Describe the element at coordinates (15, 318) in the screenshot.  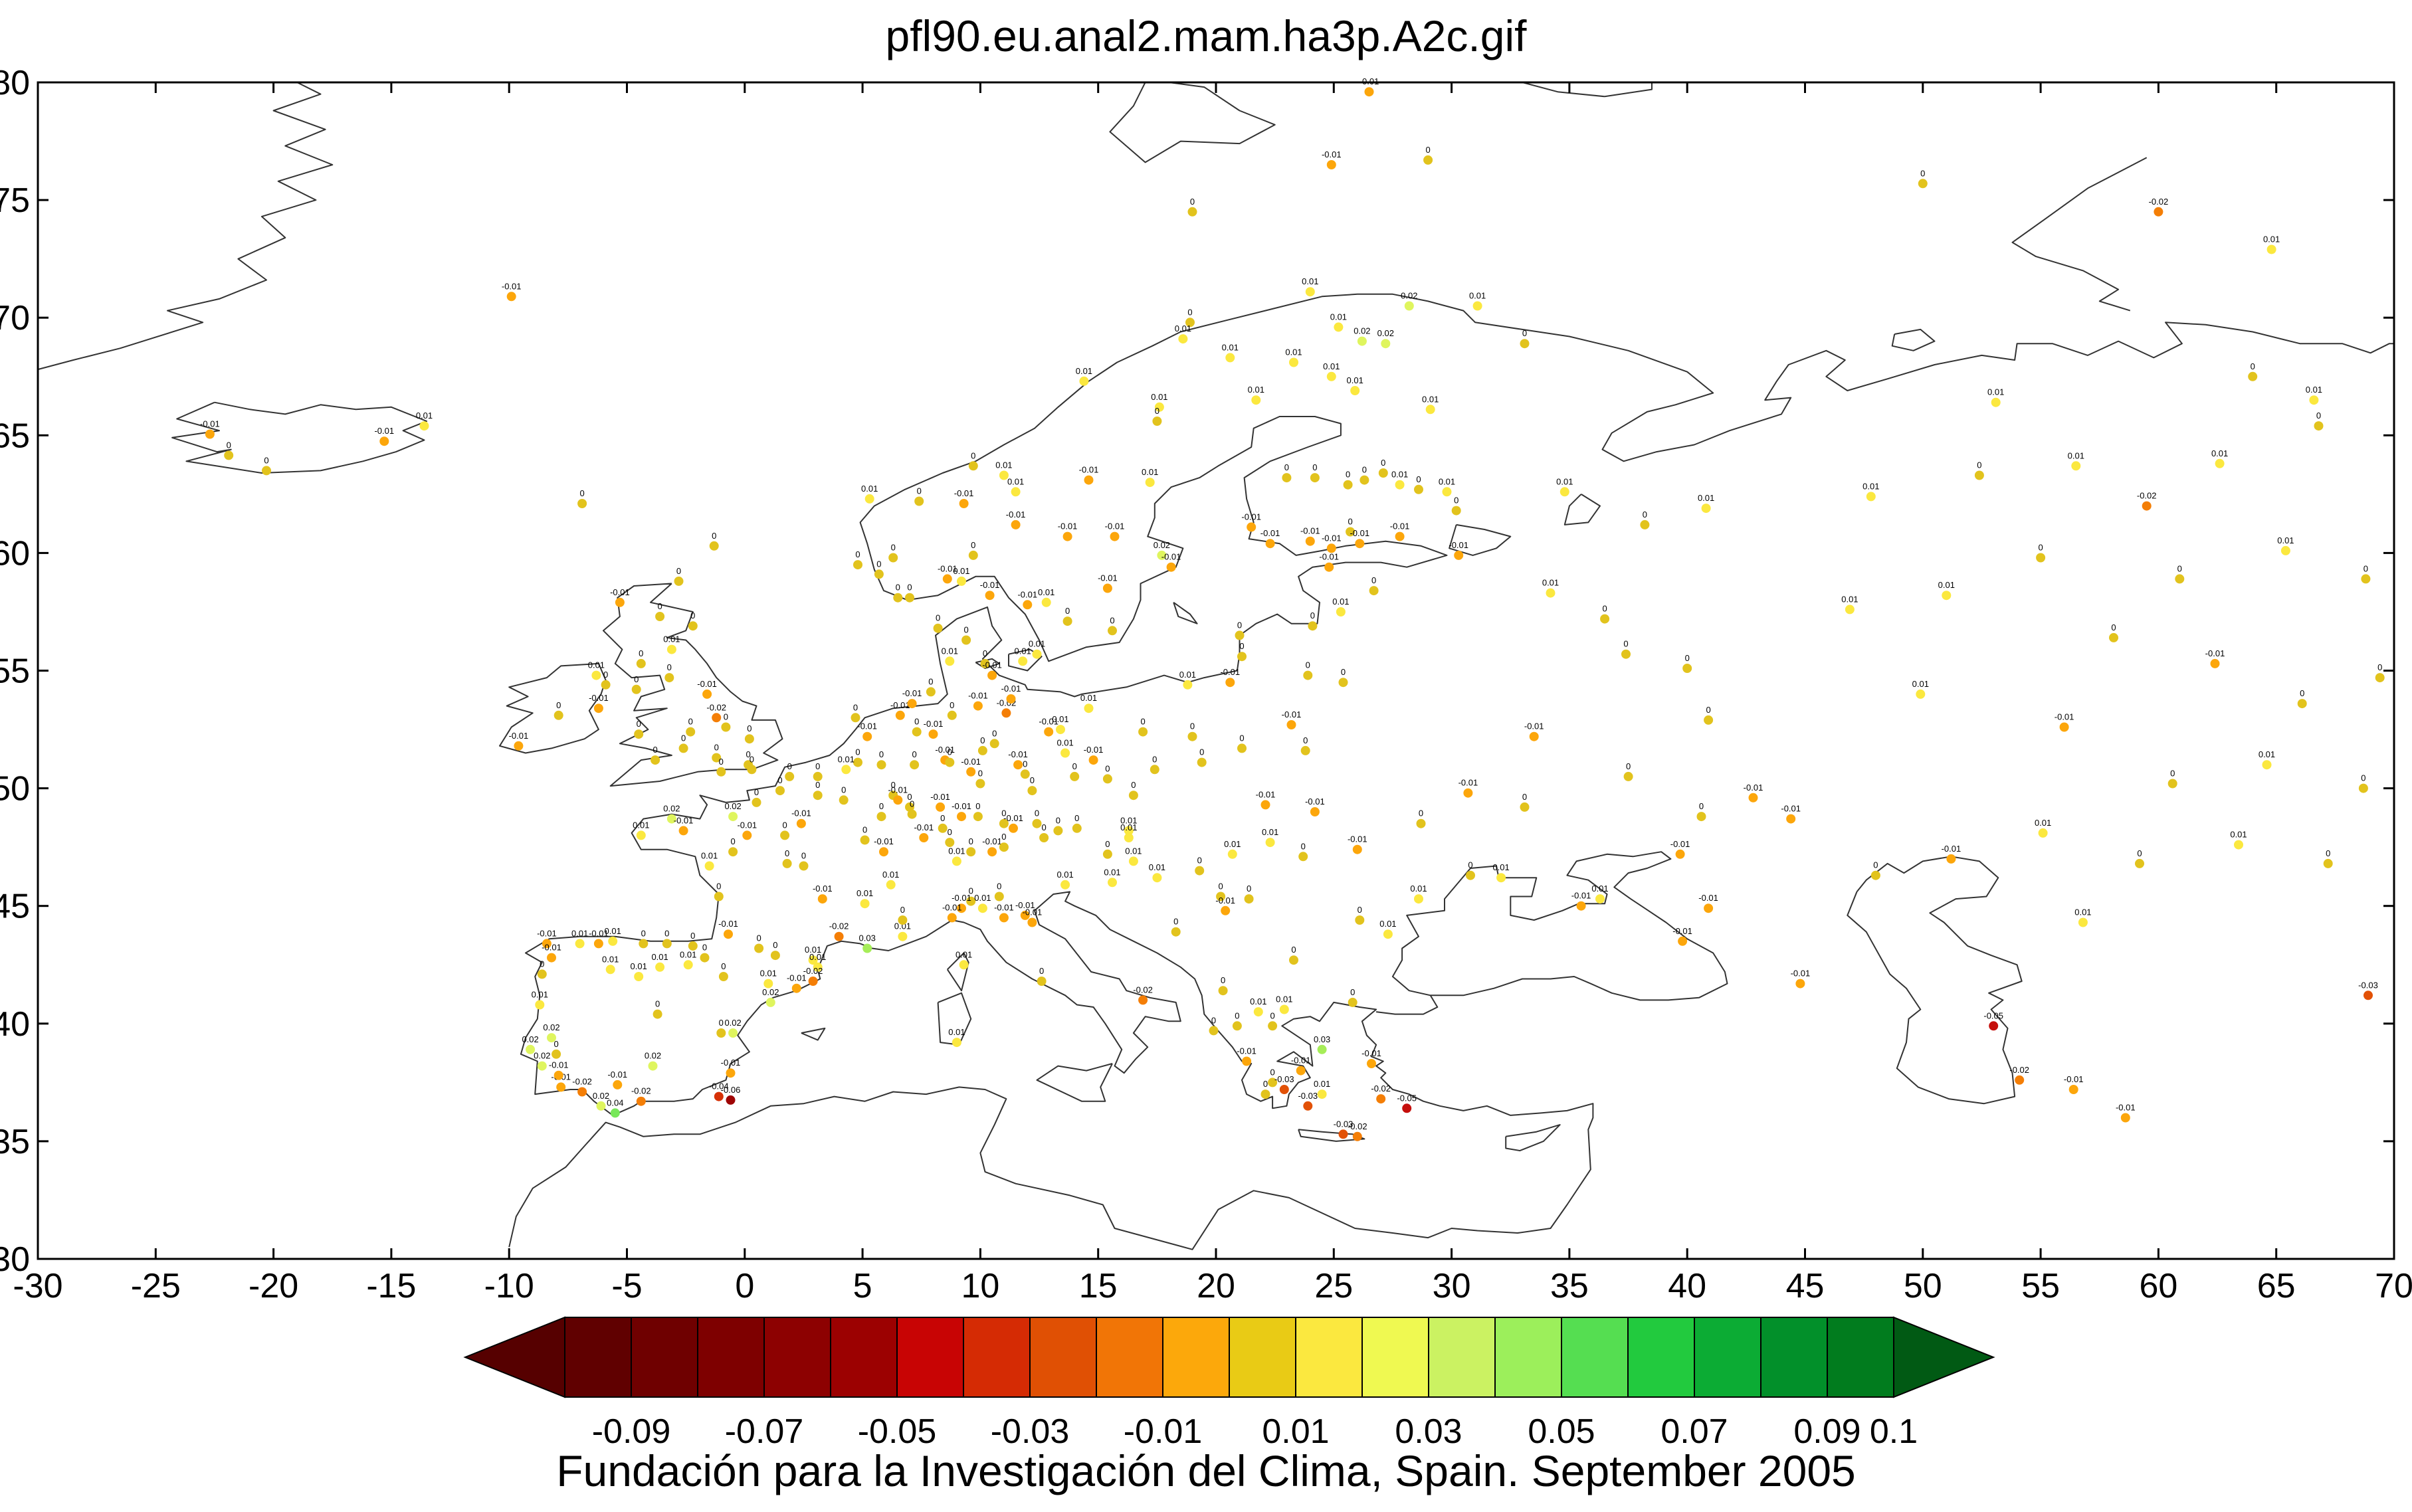
I see `y-tick-label: 70` at that location.